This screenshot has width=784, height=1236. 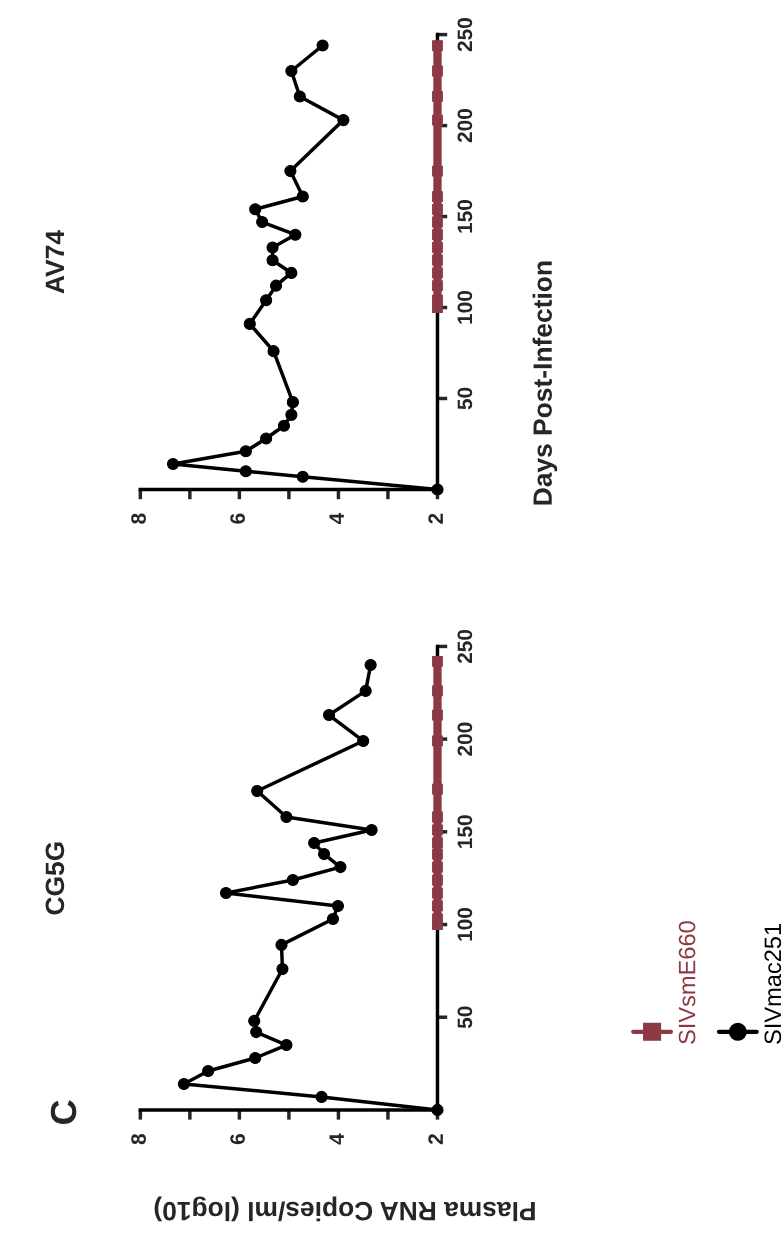 I want to click on text: C, so click(x=63, y=1112).